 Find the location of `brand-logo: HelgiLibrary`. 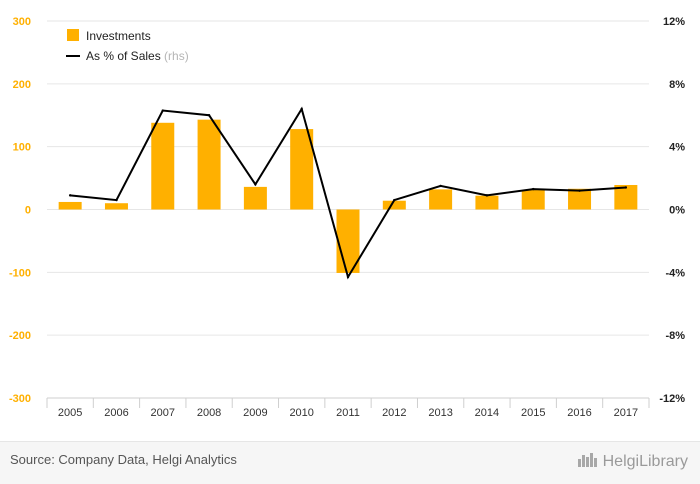

brand-logo: HelgiLibrary is located at coordinates (632, 461).